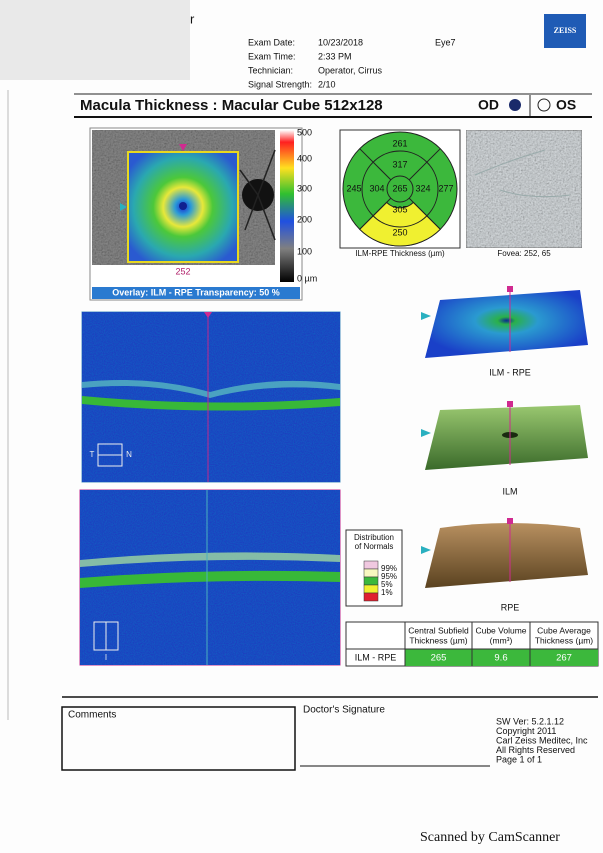  I want to click on etdrs-caption: ILM-RPE Thickness (µm), so click(400, 253).